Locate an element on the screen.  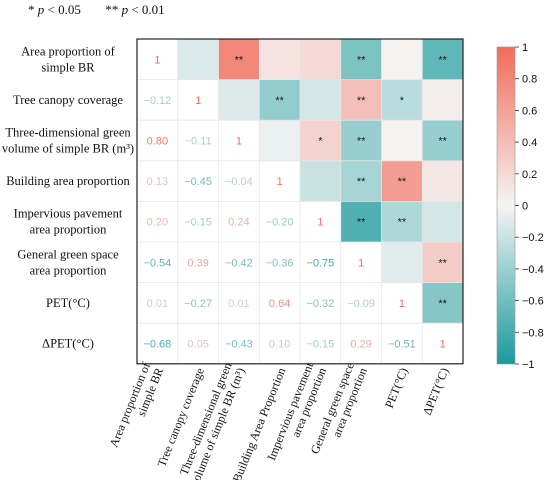
correlation-value-label: −0.75 is located at coordinates (320, 263).